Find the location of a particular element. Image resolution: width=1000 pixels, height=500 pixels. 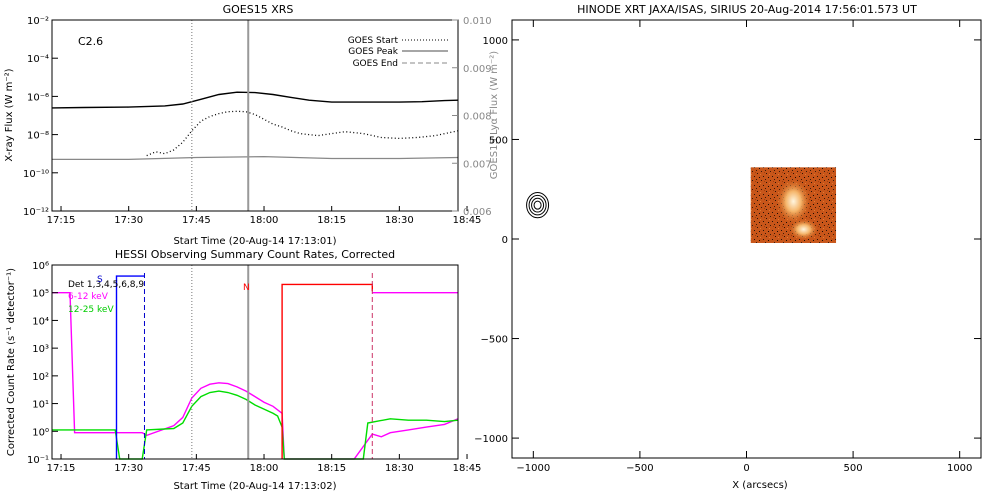

y2-tick-label: 0.009 is located at coordinates (477, 69).